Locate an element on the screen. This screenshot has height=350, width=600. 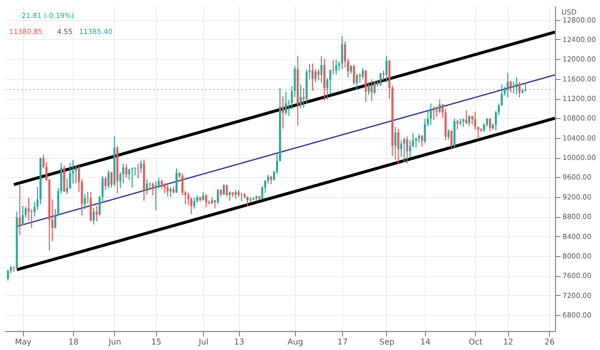
x-tick-label: 15 is located at coordinates (156, 342).